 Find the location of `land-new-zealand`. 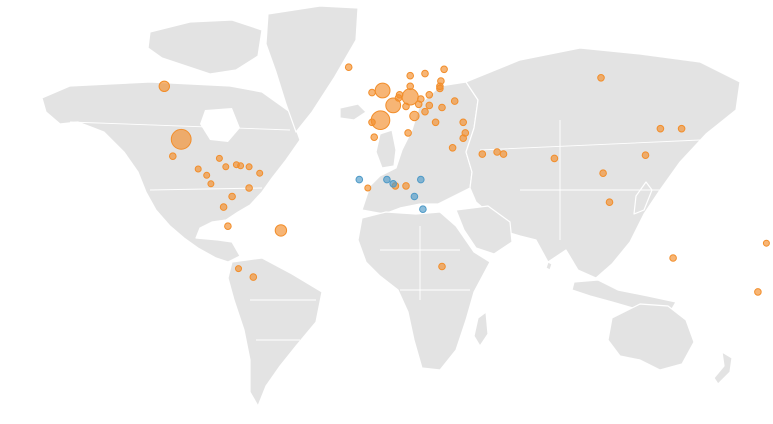

land-new-zealand is located at coordinates (723, 368).